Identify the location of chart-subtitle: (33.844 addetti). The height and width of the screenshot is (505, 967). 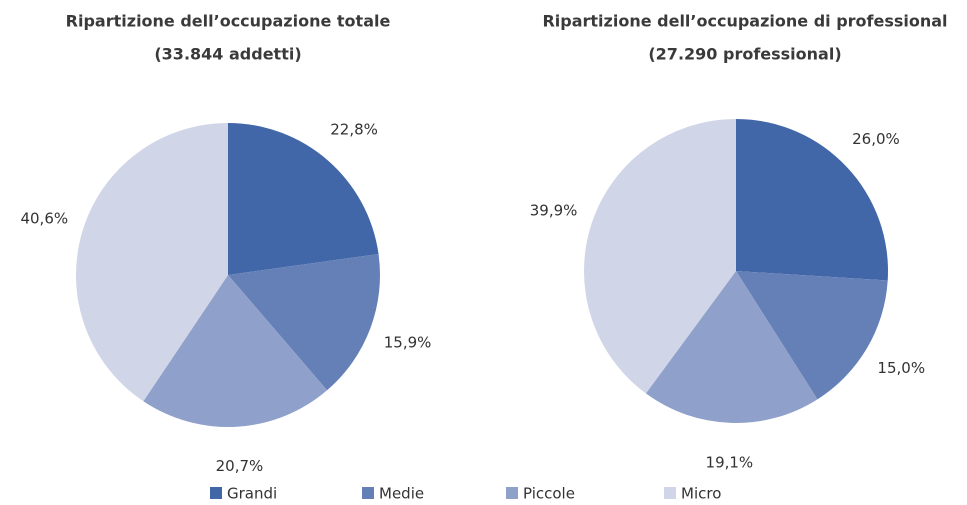
(227, 54).